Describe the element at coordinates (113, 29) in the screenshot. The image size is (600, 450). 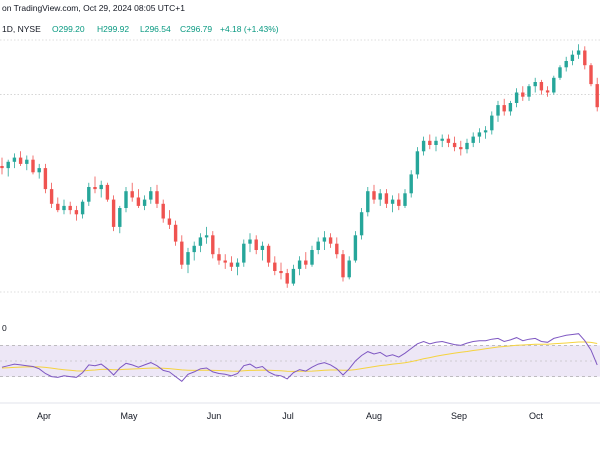
I see `ohlc-high: H299.92` at that location.